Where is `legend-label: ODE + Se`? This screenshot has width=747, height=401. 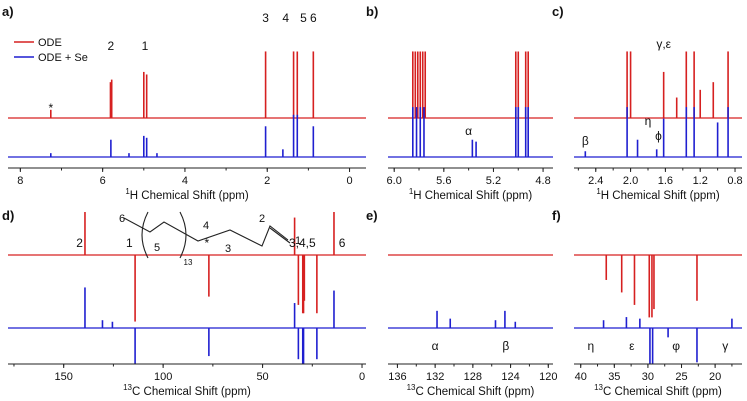 legend-label: ODE + Se is located at coordinates (63, 58).